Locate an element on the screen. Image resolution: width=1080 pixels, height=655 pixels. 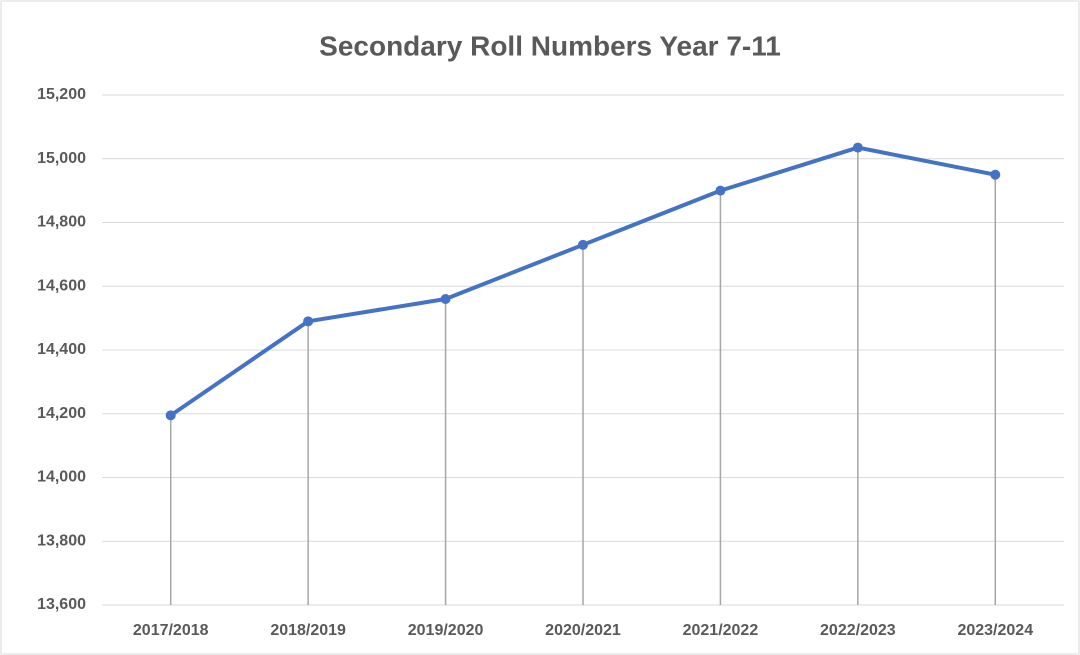
y-tick-label: 14,600 is located at coordinates (61, 285).